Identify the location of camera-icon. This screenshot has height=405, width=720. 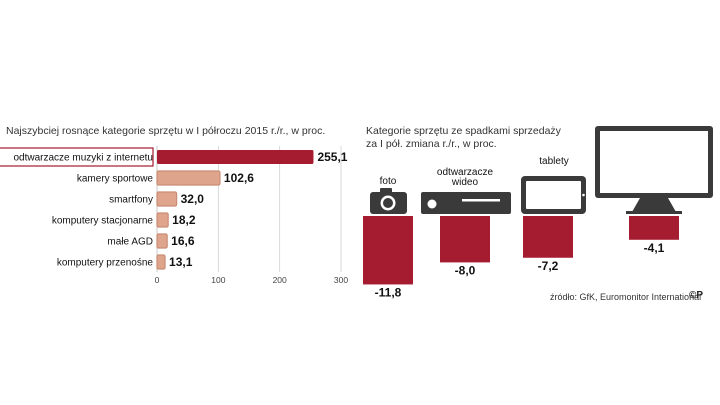
(388, 201).